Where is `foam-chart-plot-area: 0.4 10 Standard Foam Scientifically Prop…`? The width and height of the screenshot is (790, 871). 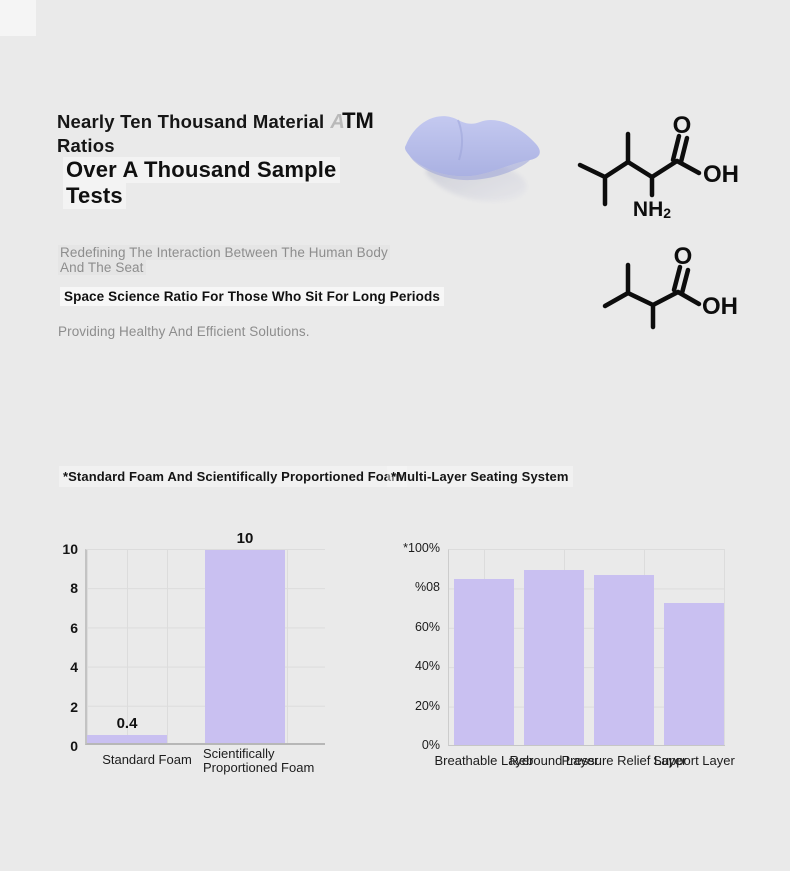
foam-chart-plot-area: 0.4 10 Standard Foam Scientifically Prop… is located at coordinates (205, 652).